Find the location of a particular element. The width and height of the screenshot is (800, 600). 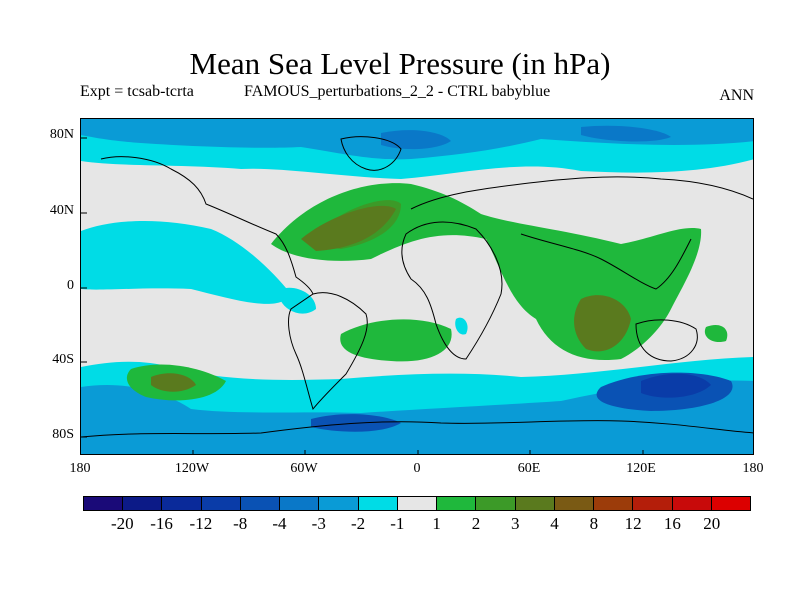

australia-coast is located at coordinates (666, 340).